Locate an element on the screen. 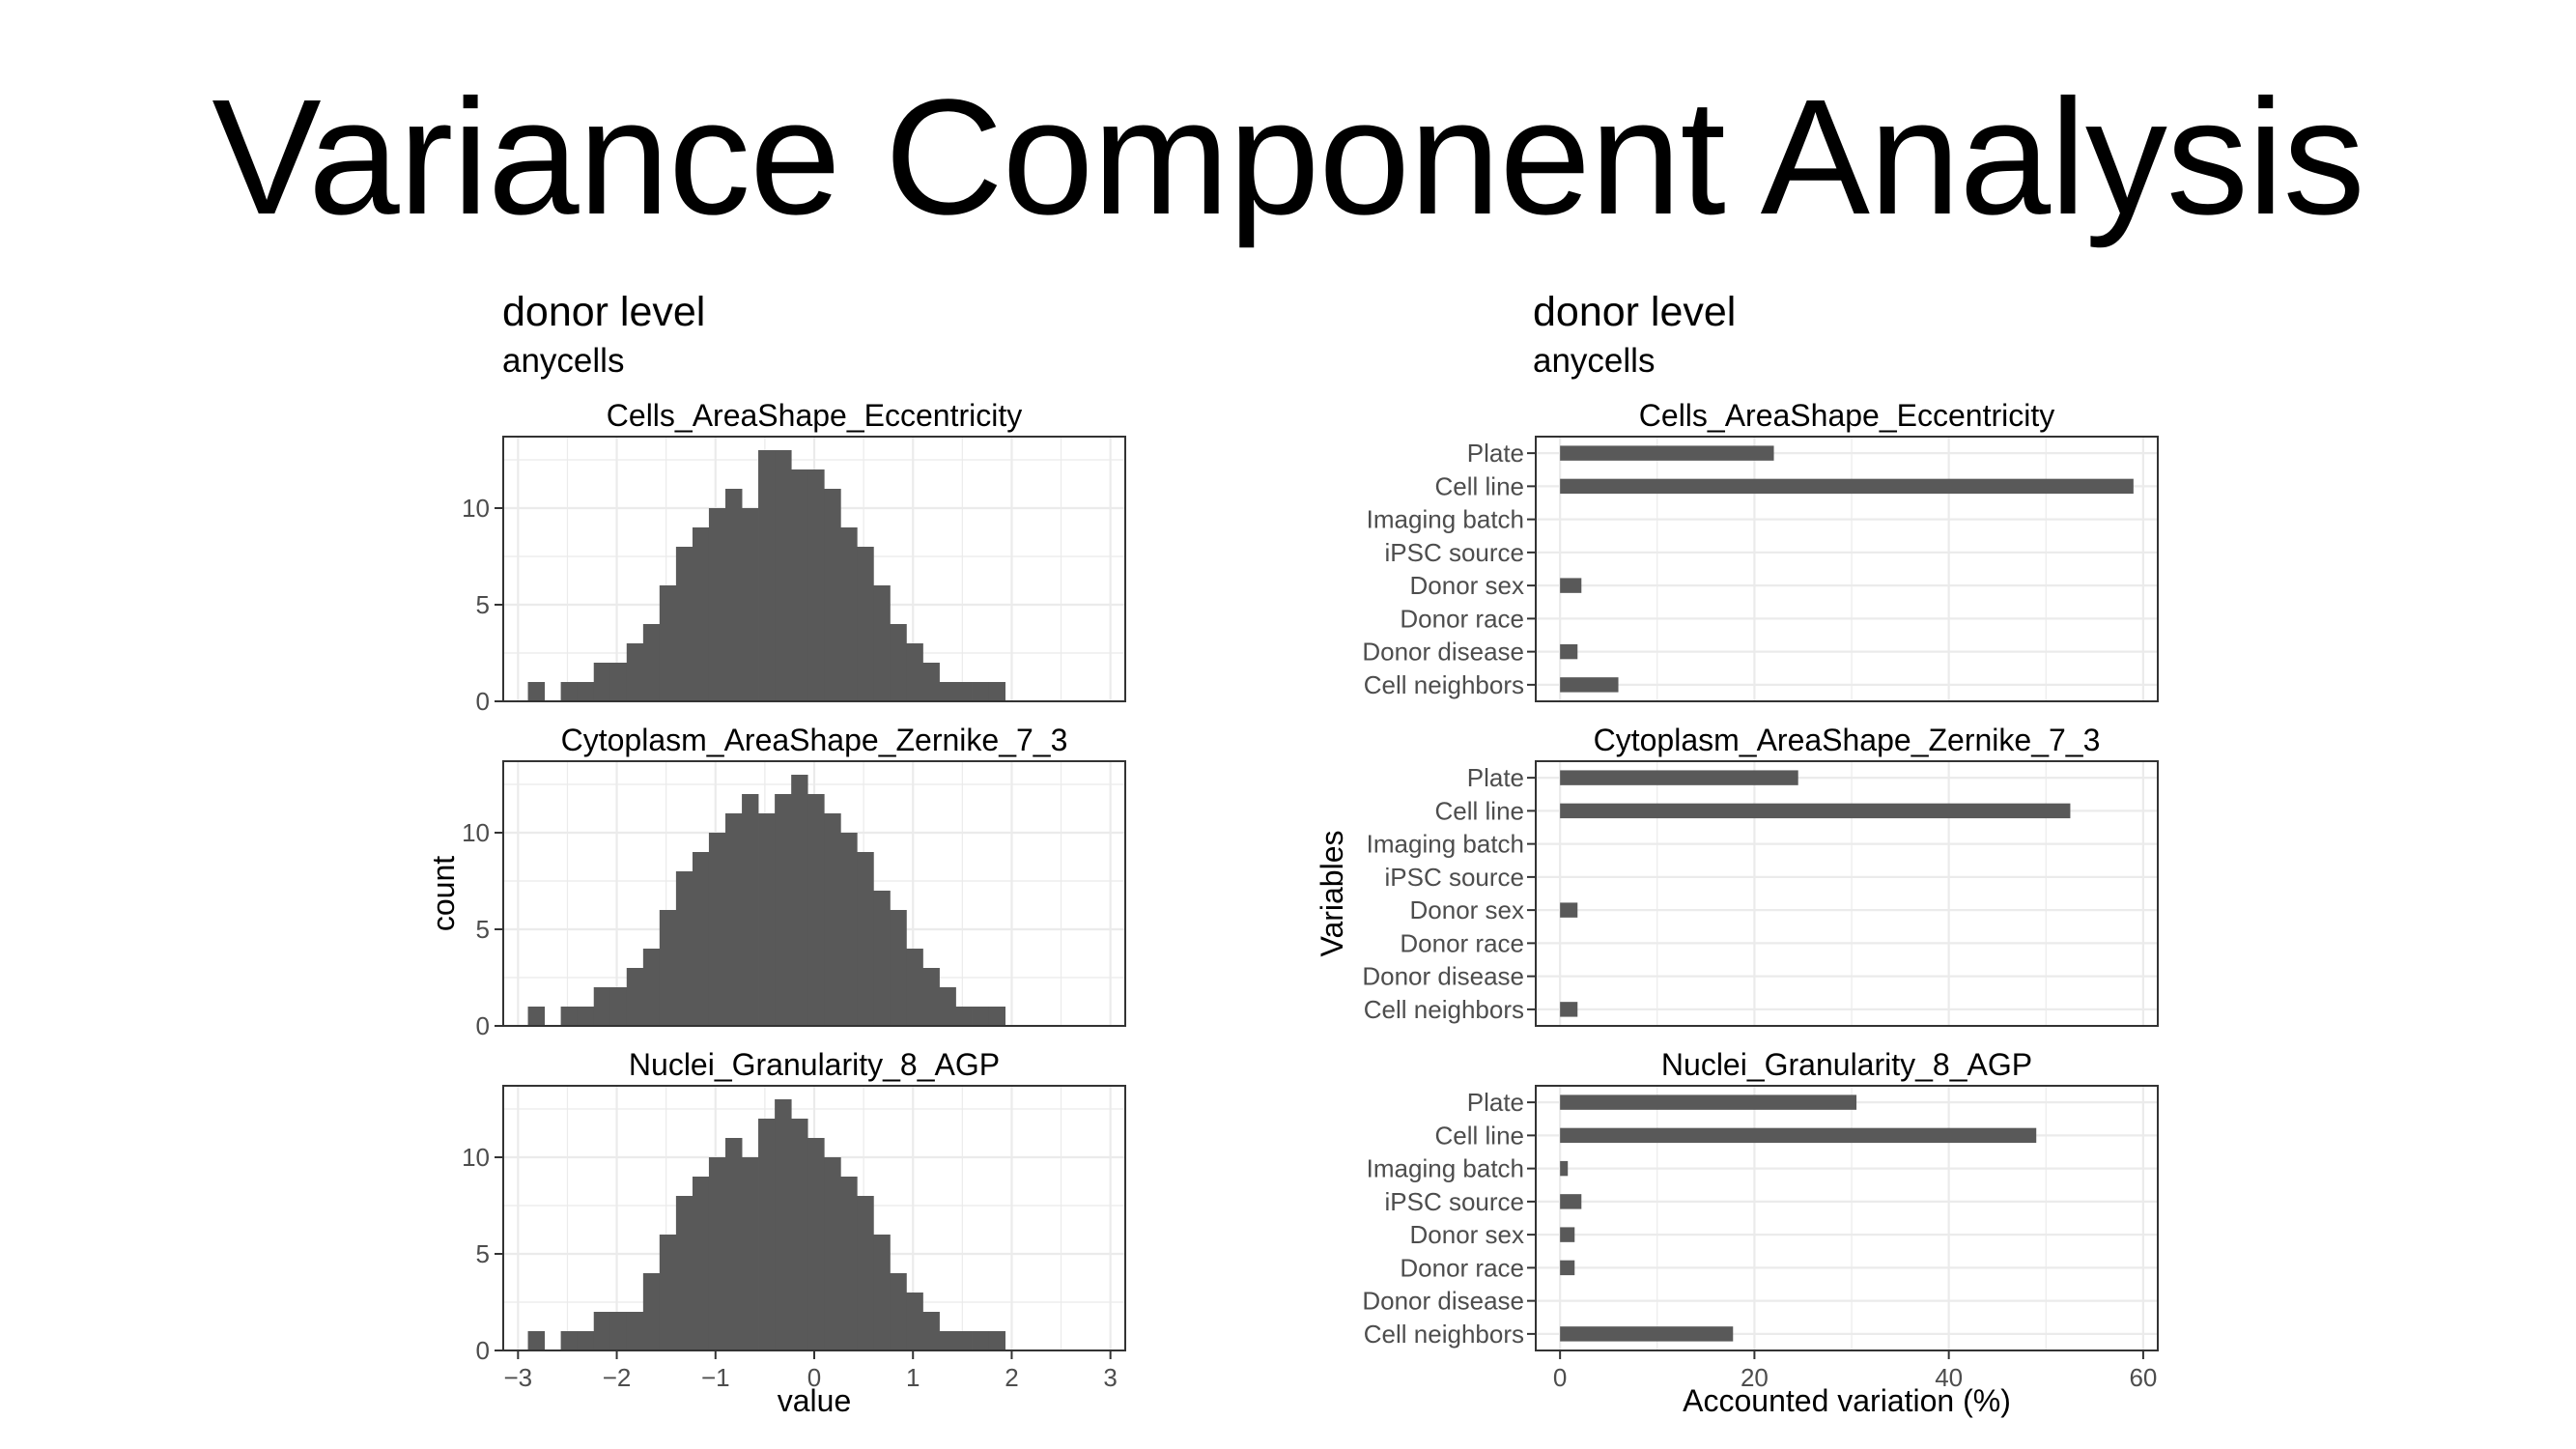  x-tick-label: 0 is located at coordinates (1560, 1377).